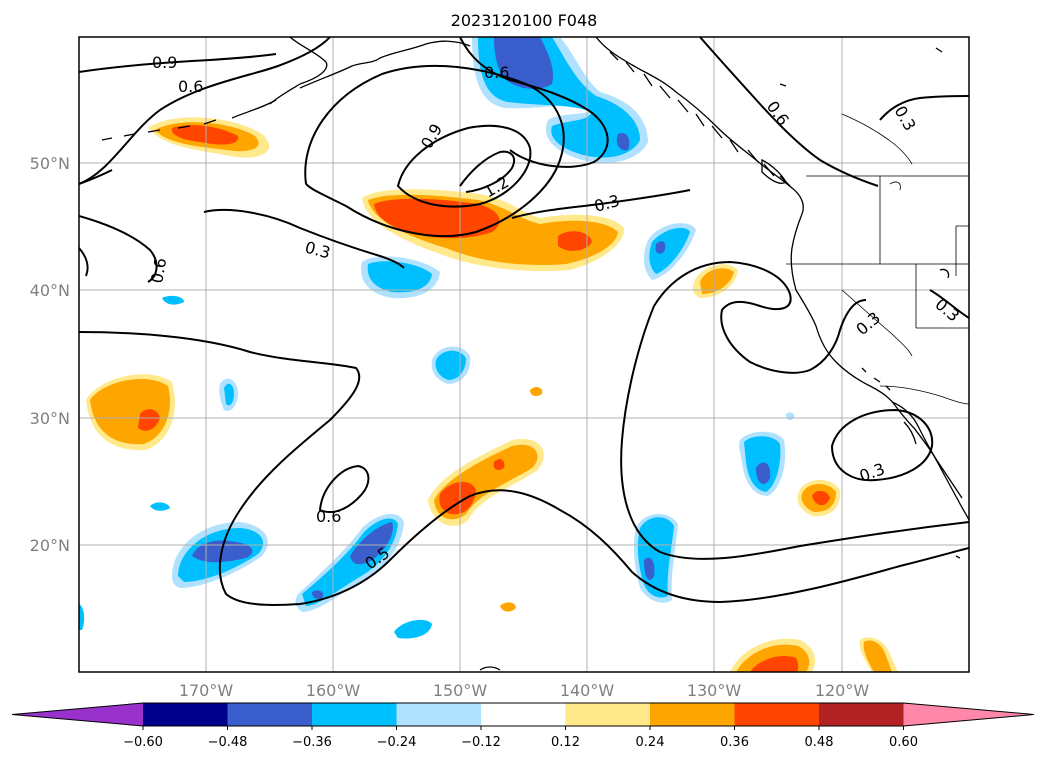 The width and height of the screenshot is (1047, 765). Describe the element at coordinates (371, 543) in the screenshot. I see `field-blue-streak-core` at that location.